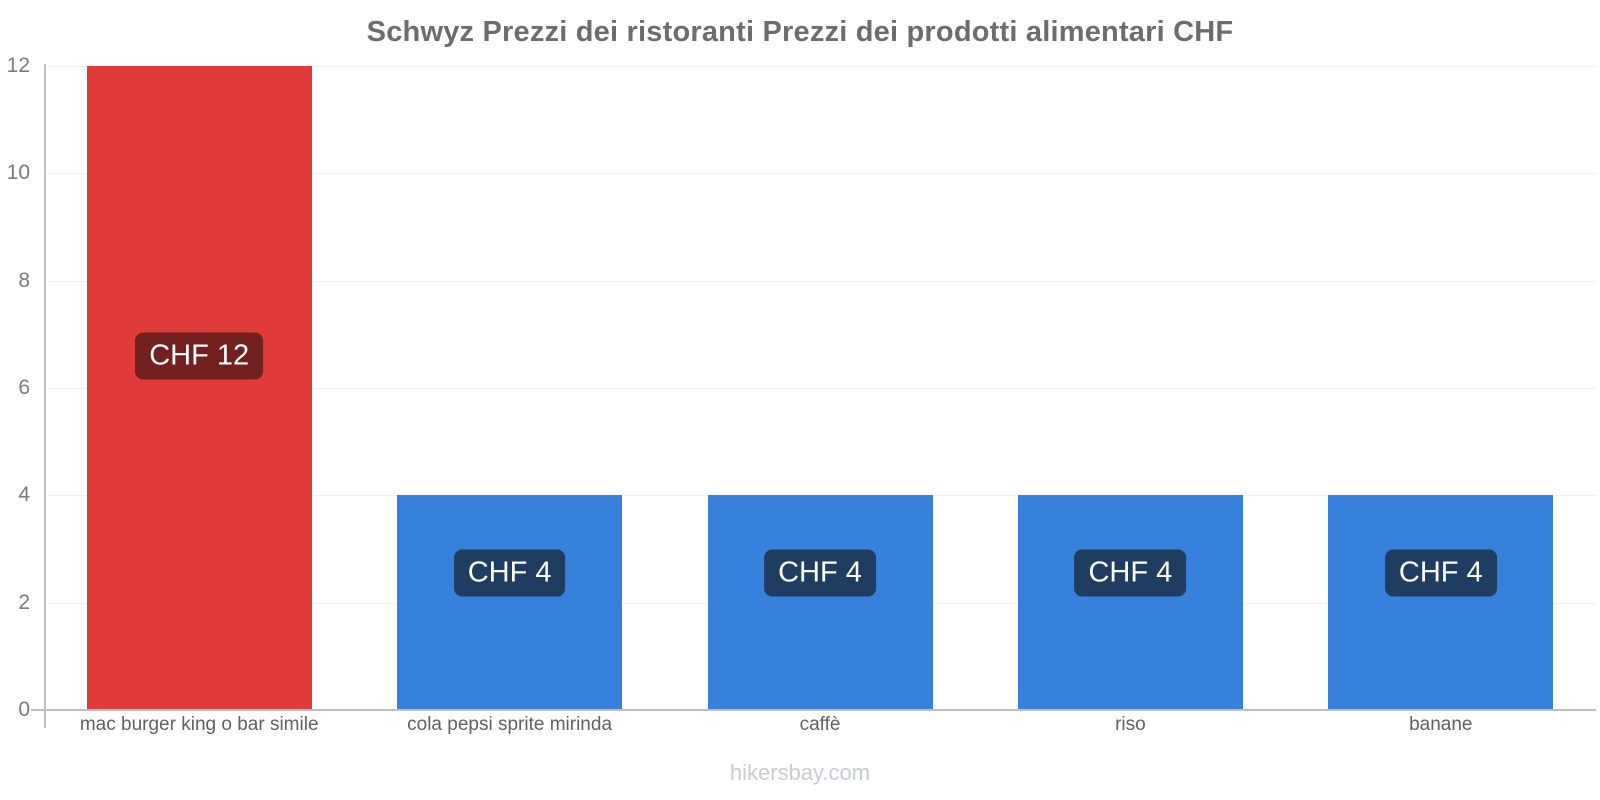 This screenshot has width=1600, height=800. Describe the element at coordinates (24, 709) in the screenshot. I see `y-tick-label: 0` at that location.